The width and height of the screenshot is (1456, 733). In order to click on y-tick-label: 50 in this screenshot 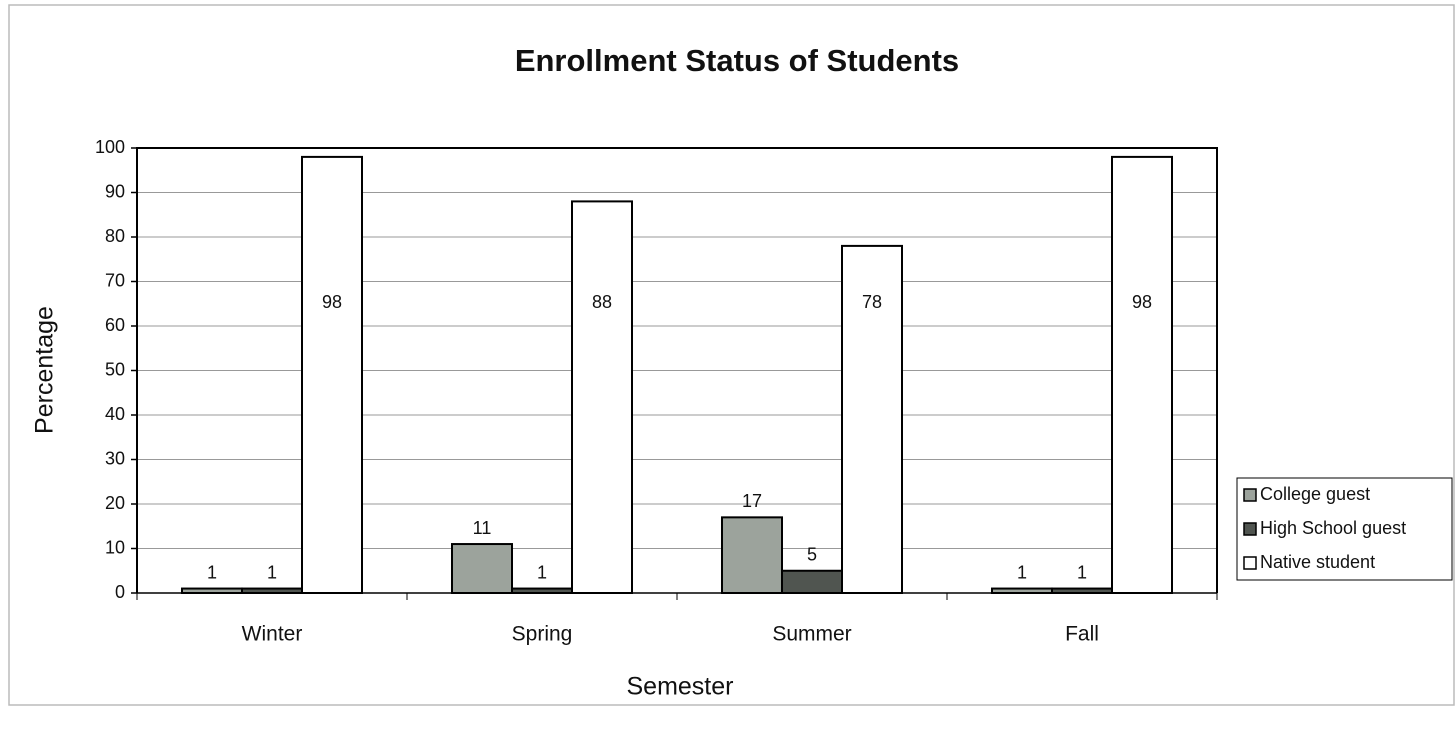, I will do `click(115, 369)`.